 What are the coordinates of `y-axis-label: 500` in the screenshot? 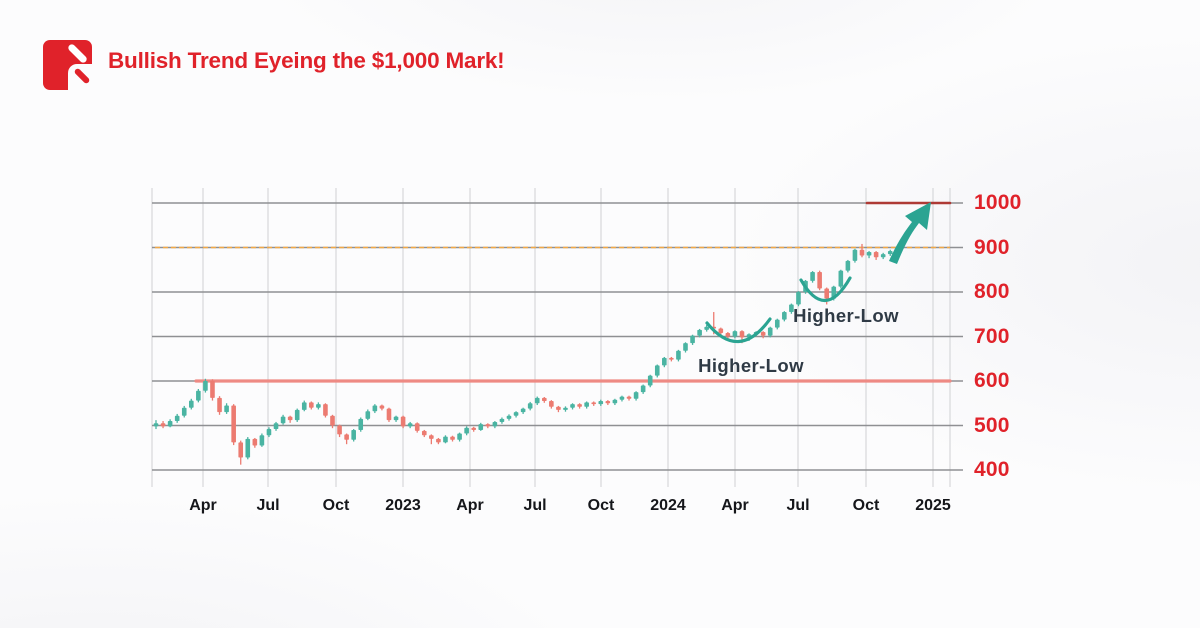 It's located at (992, 425).